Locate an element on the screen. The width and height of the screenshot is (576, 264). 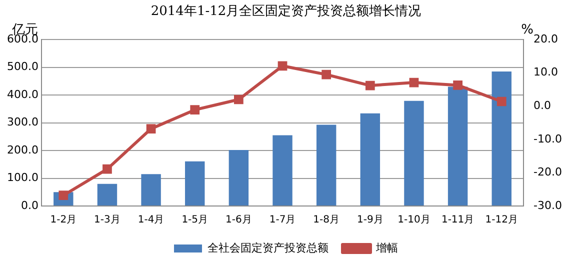
legend-label: 增幅 is located at coordinates (386, 247).